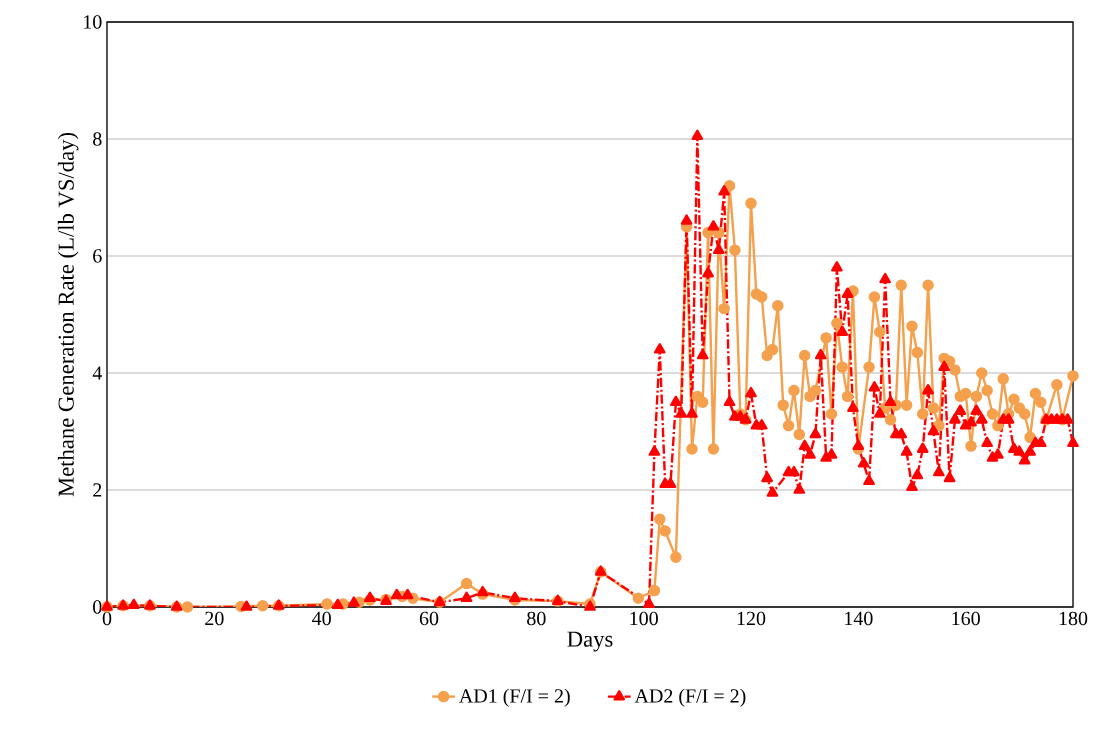 This screenshot has height=742, width=1101. What do you see at coordinates (1073, 618) in the screenshot?
I see `x-tick-label: 180` at bounding box center [1073, 618].